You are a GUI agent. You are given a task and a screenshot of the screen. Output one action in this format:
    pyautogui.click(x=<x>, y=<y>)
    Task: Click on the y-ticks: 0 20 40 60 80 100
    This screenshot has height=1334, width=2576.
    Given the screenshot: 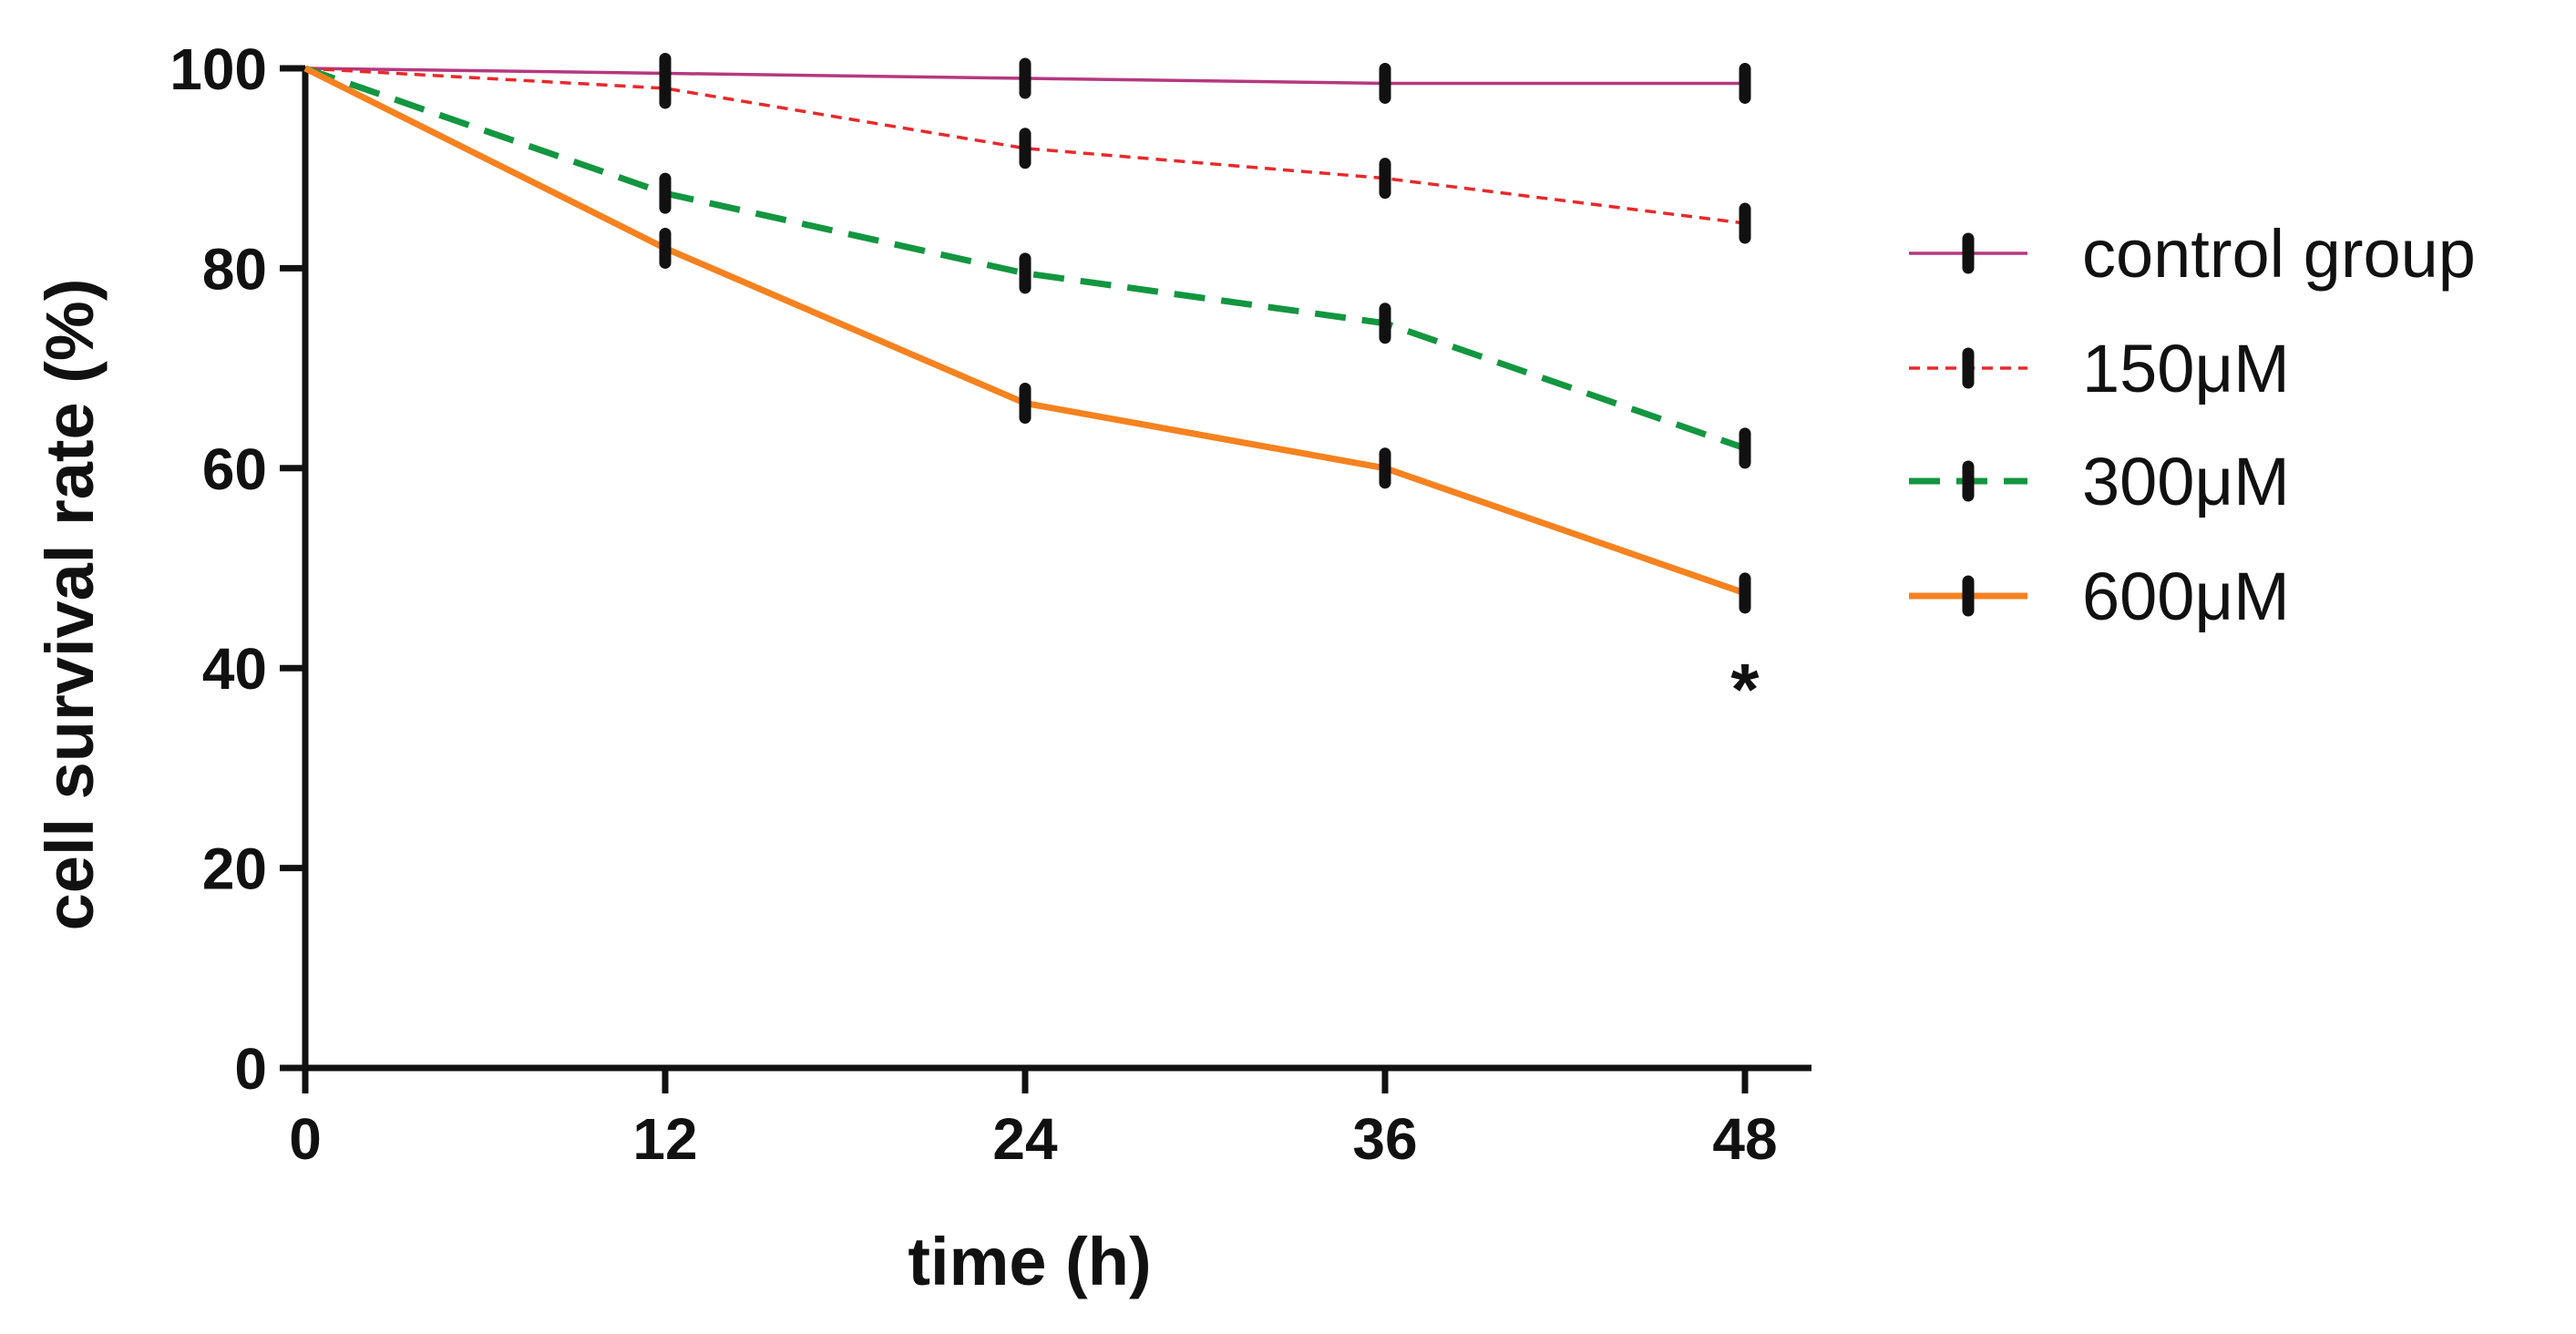 What is the action you would take?
    pyautogui.click(x=237, y=569)
    